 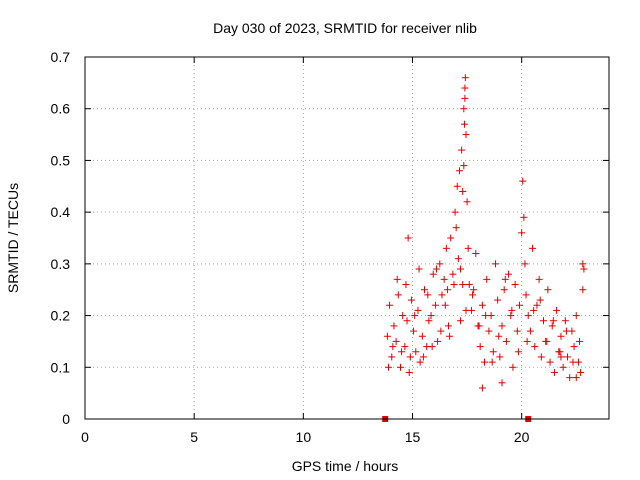 What do you see at coordinates (61, 238) in the screenshot?
I see `y-tick-labels: 0 0.1 0.2 0.3 0.4 0.5 0.6 0.7` at bounding box center [61, 238].